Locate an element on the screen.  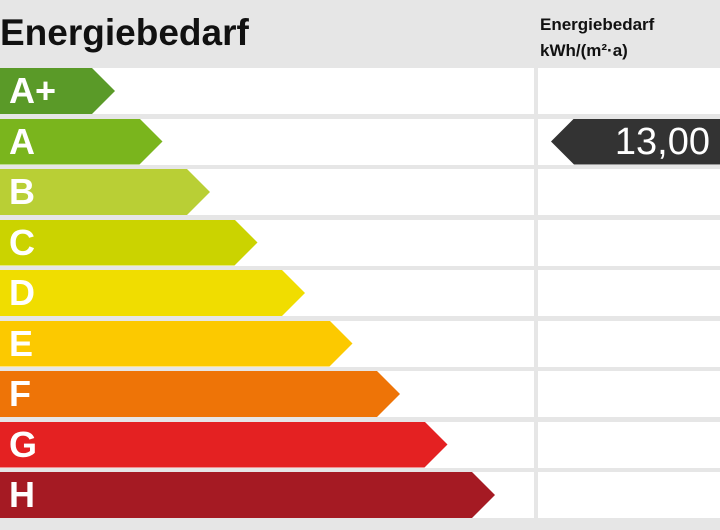
class-bar: B is located at coordinates (105, 192).